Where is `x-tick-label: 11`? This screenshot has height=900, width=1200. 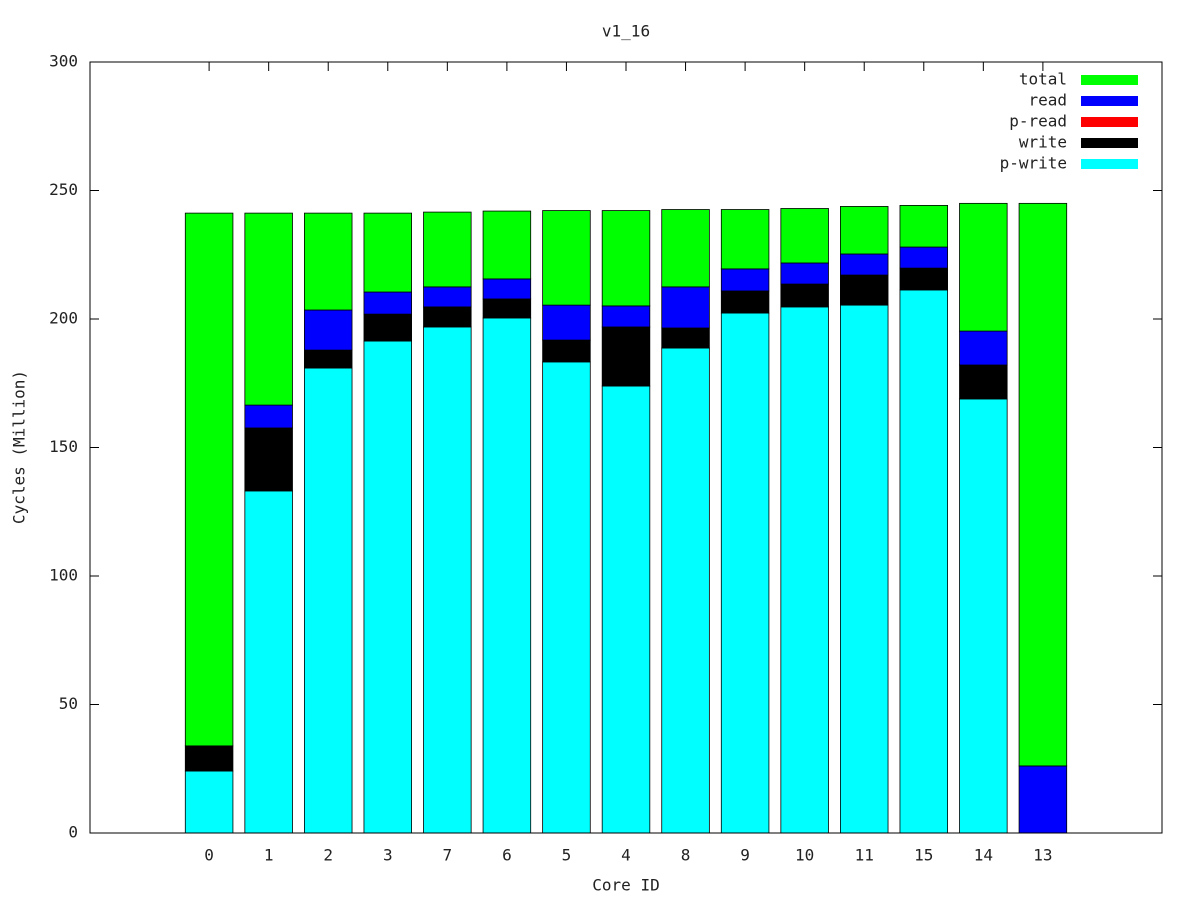 x-tick-label: 11 is located at coordinates (864, 855).